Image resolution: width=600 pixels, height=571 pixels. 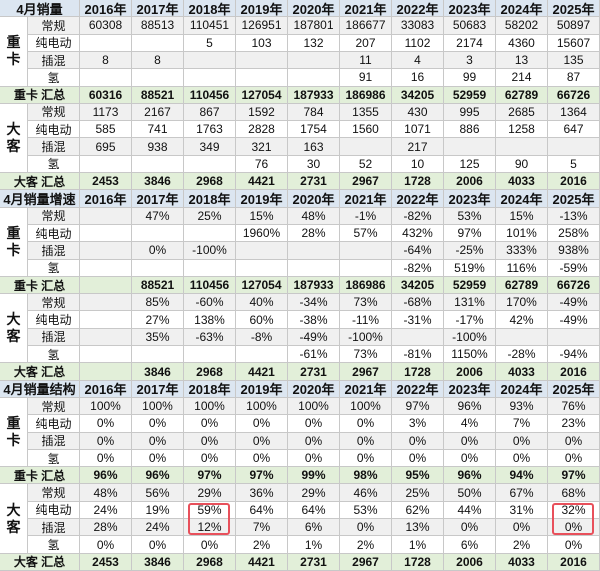 I want to click on group-label: 大客, so click(x=14, y=138).